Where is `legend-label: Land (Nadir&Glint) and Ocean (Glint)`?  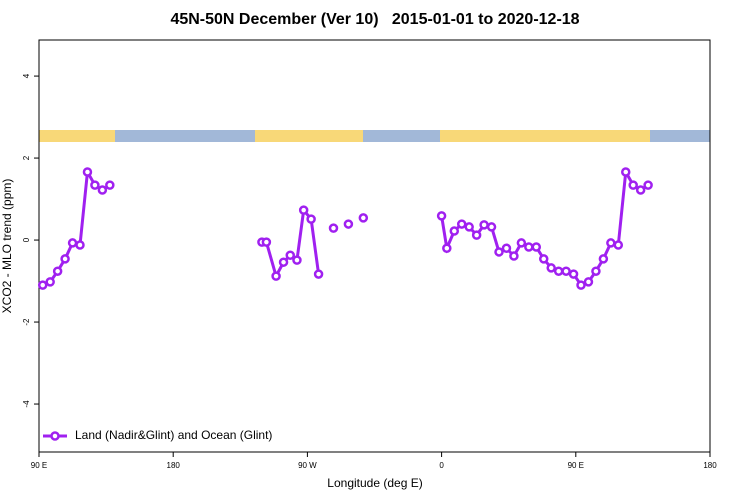 legend-label: Land (Nadir&Glint) and Ocean (Glint) is located at coordinates (173, 435).